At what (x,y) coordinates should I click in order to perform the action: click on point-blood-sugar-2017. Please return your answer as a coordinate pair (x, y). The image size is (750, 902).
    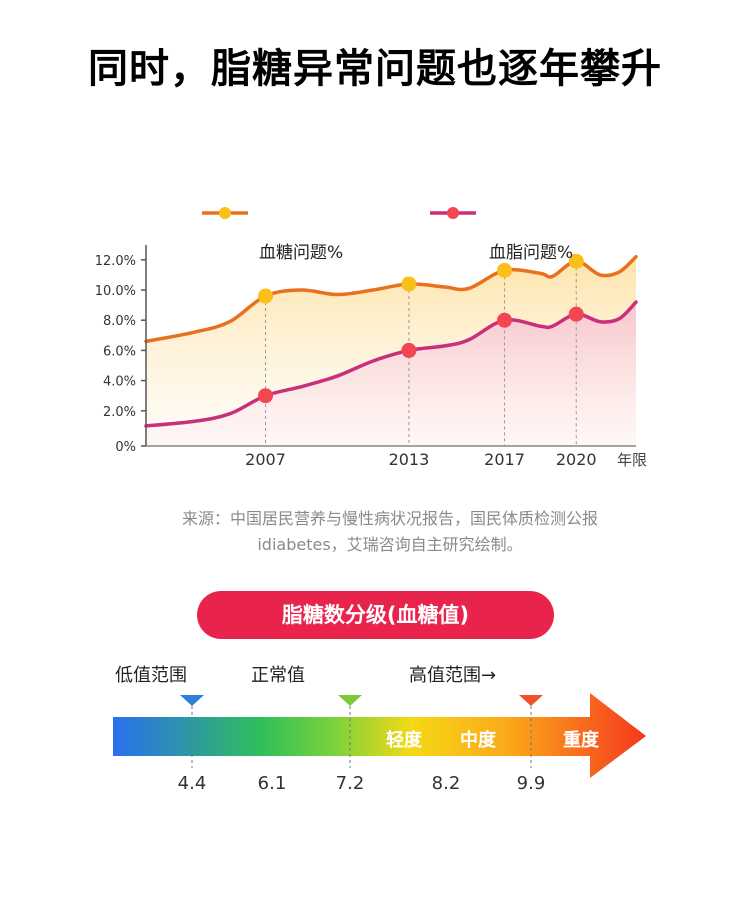
    Looking at the image, I should click on (505, 270).